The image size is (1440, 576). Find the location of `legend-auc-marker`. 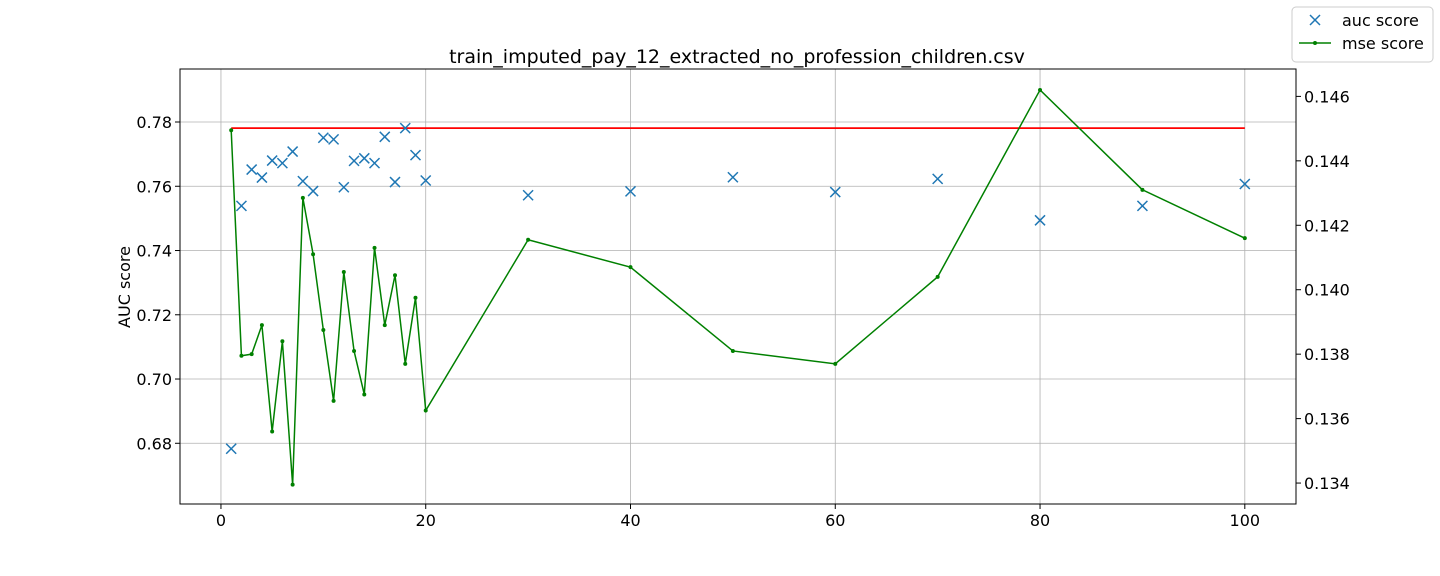

legend-auc-marker is located at coordinates (1315, 20).